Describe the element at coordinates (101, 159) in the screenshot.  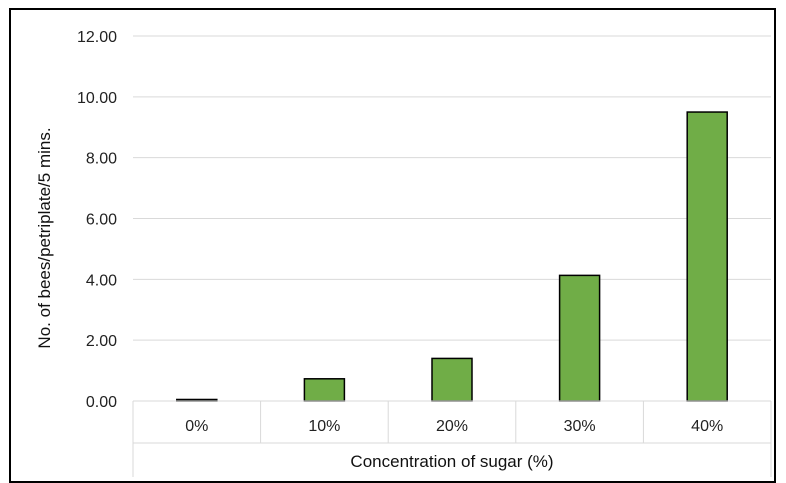
I see `y-tick-label: 8.00` at that location.